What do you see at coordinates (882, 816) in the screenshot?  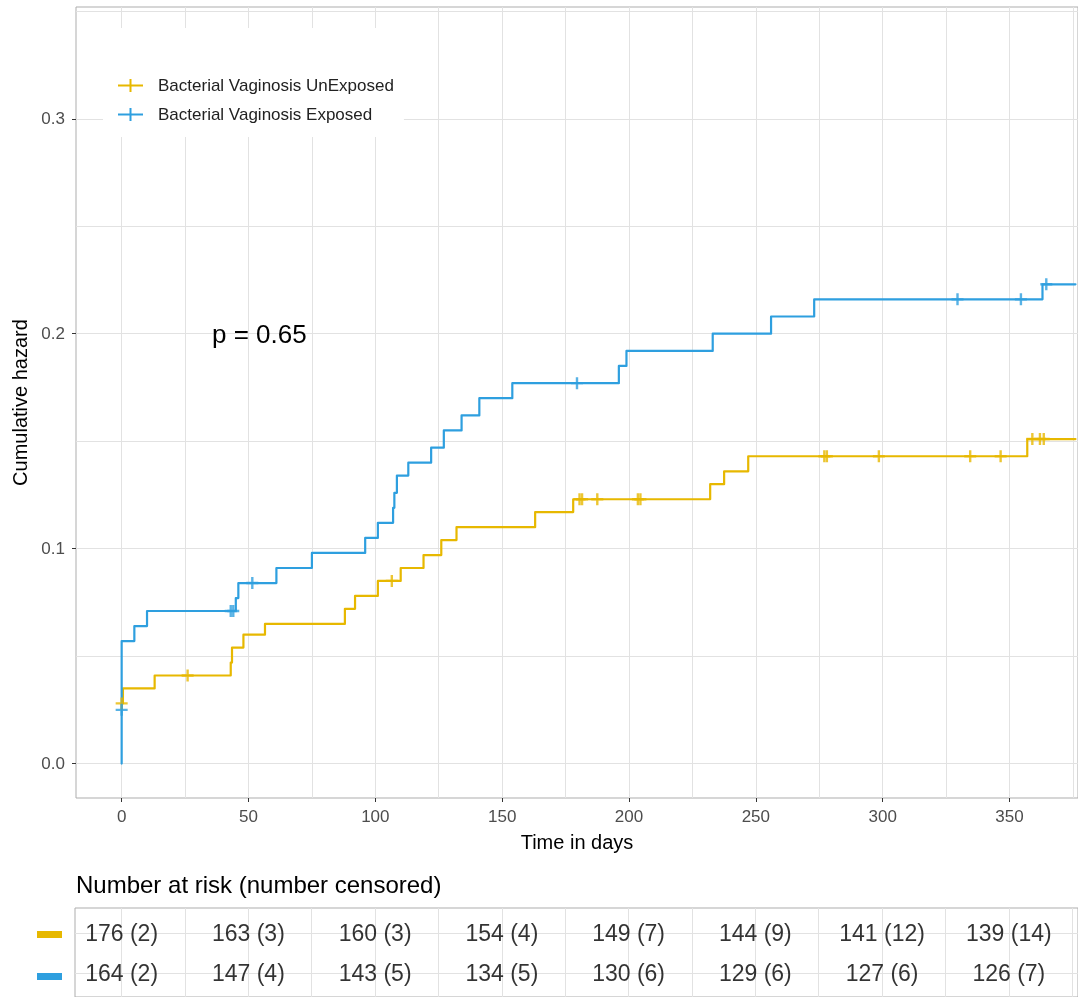 I see `x-tick-label: 300` at bounding box center [882, 816].